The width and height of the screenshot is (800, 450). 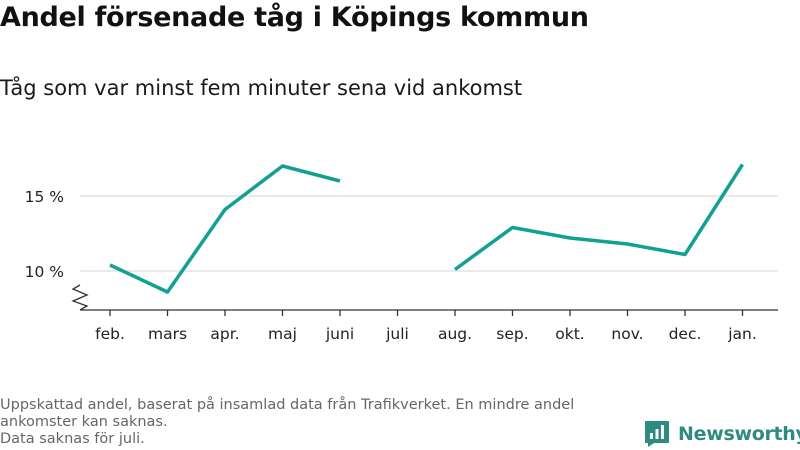 What do you see at coordinates (282, 334) in the screenshot?
I see `x-tick-label: maj` at bounding box center [282, 334].